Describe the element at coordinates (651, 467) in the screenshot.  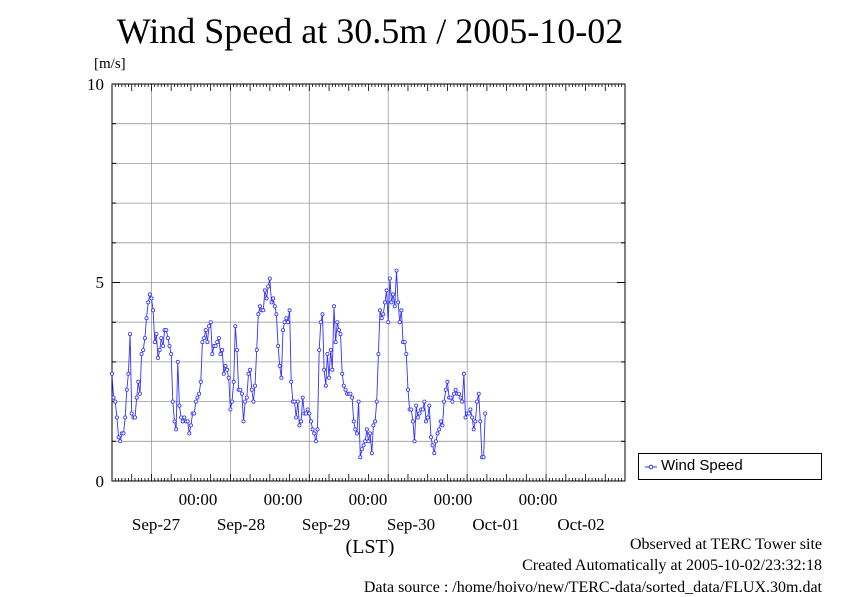
I see `legend-line-marker-icon` at that location.